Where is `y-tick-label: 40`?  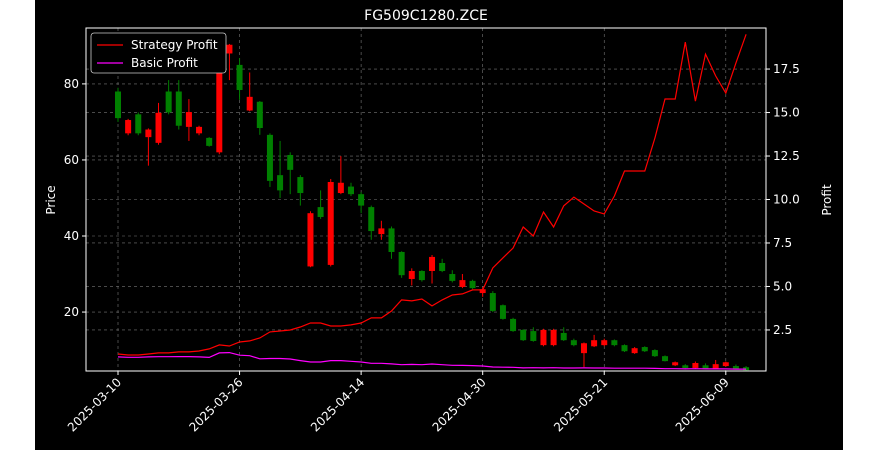 y-tick-label: 40 is located at coordinates (71, 236).